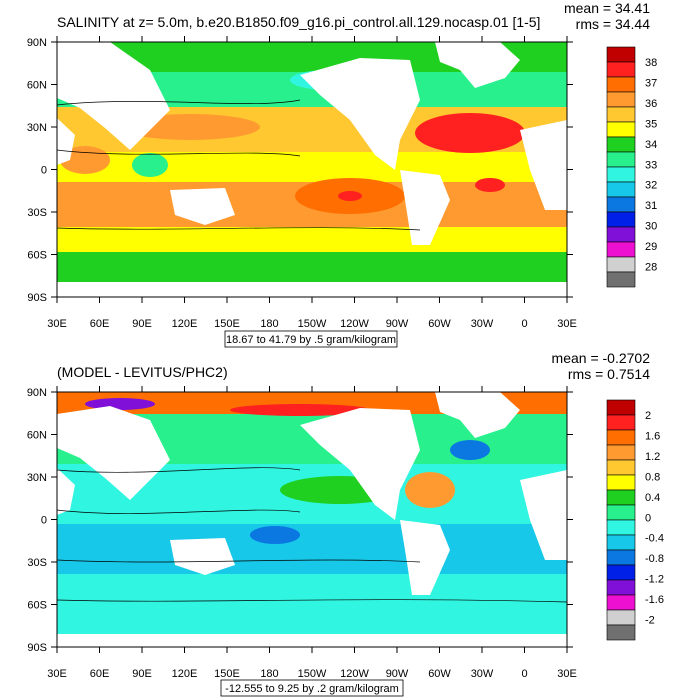 The width and height of the screenshot is (700, 700). Describe the element at coordinates (652, 477) in the screenshot. I see `colorbar-label: 0.8` at that location.